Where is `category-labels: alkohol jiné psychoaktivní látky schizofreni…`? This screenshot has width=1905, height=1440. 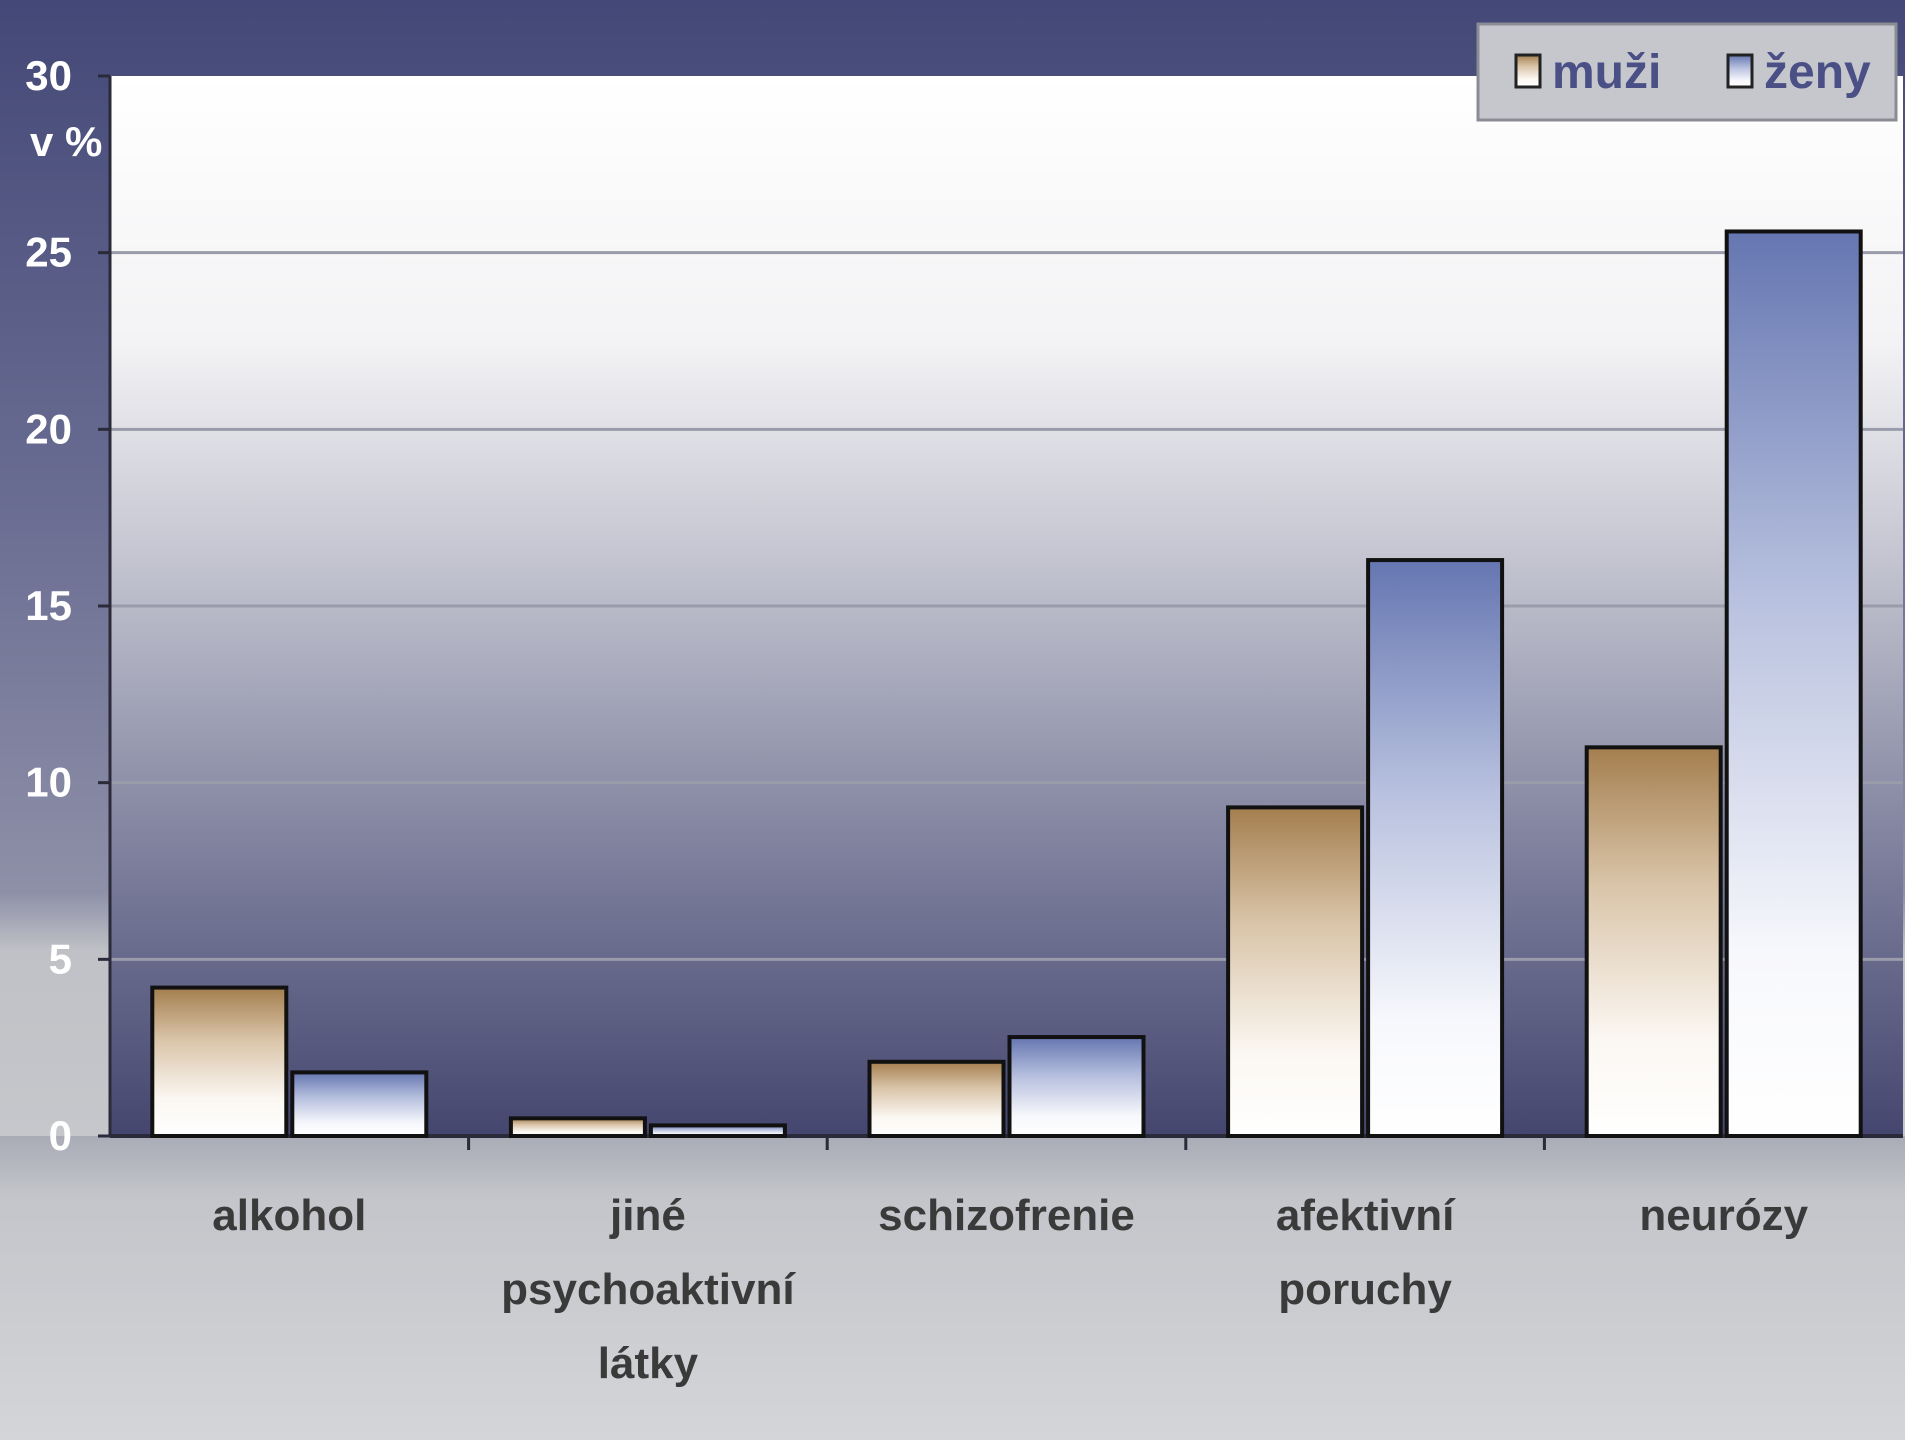
category-labels: alkohol jiné psychoaktivní látky schizofreni… is located at coordinates (1010, 1289).